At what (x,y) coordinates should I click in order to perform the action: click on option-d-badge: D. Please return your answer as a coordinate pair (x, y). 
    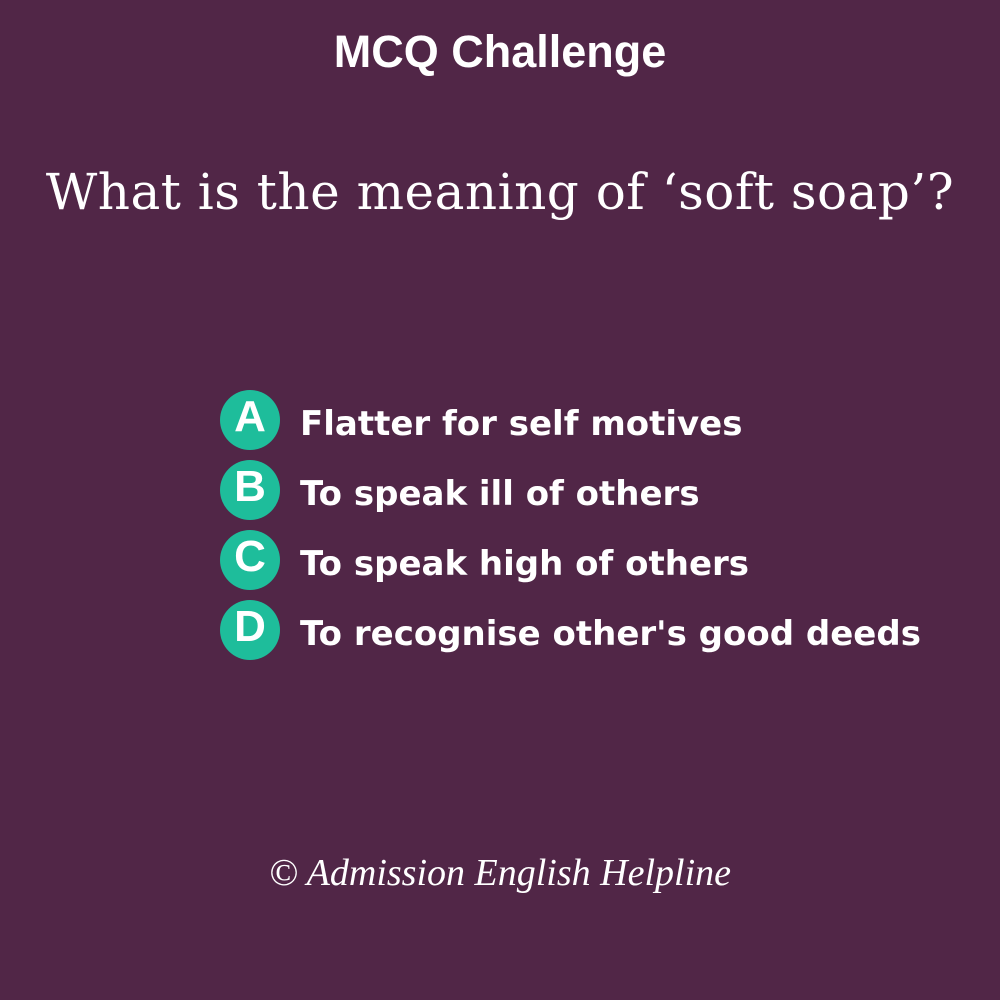
    Looking at the image, I should click on (250, 630).